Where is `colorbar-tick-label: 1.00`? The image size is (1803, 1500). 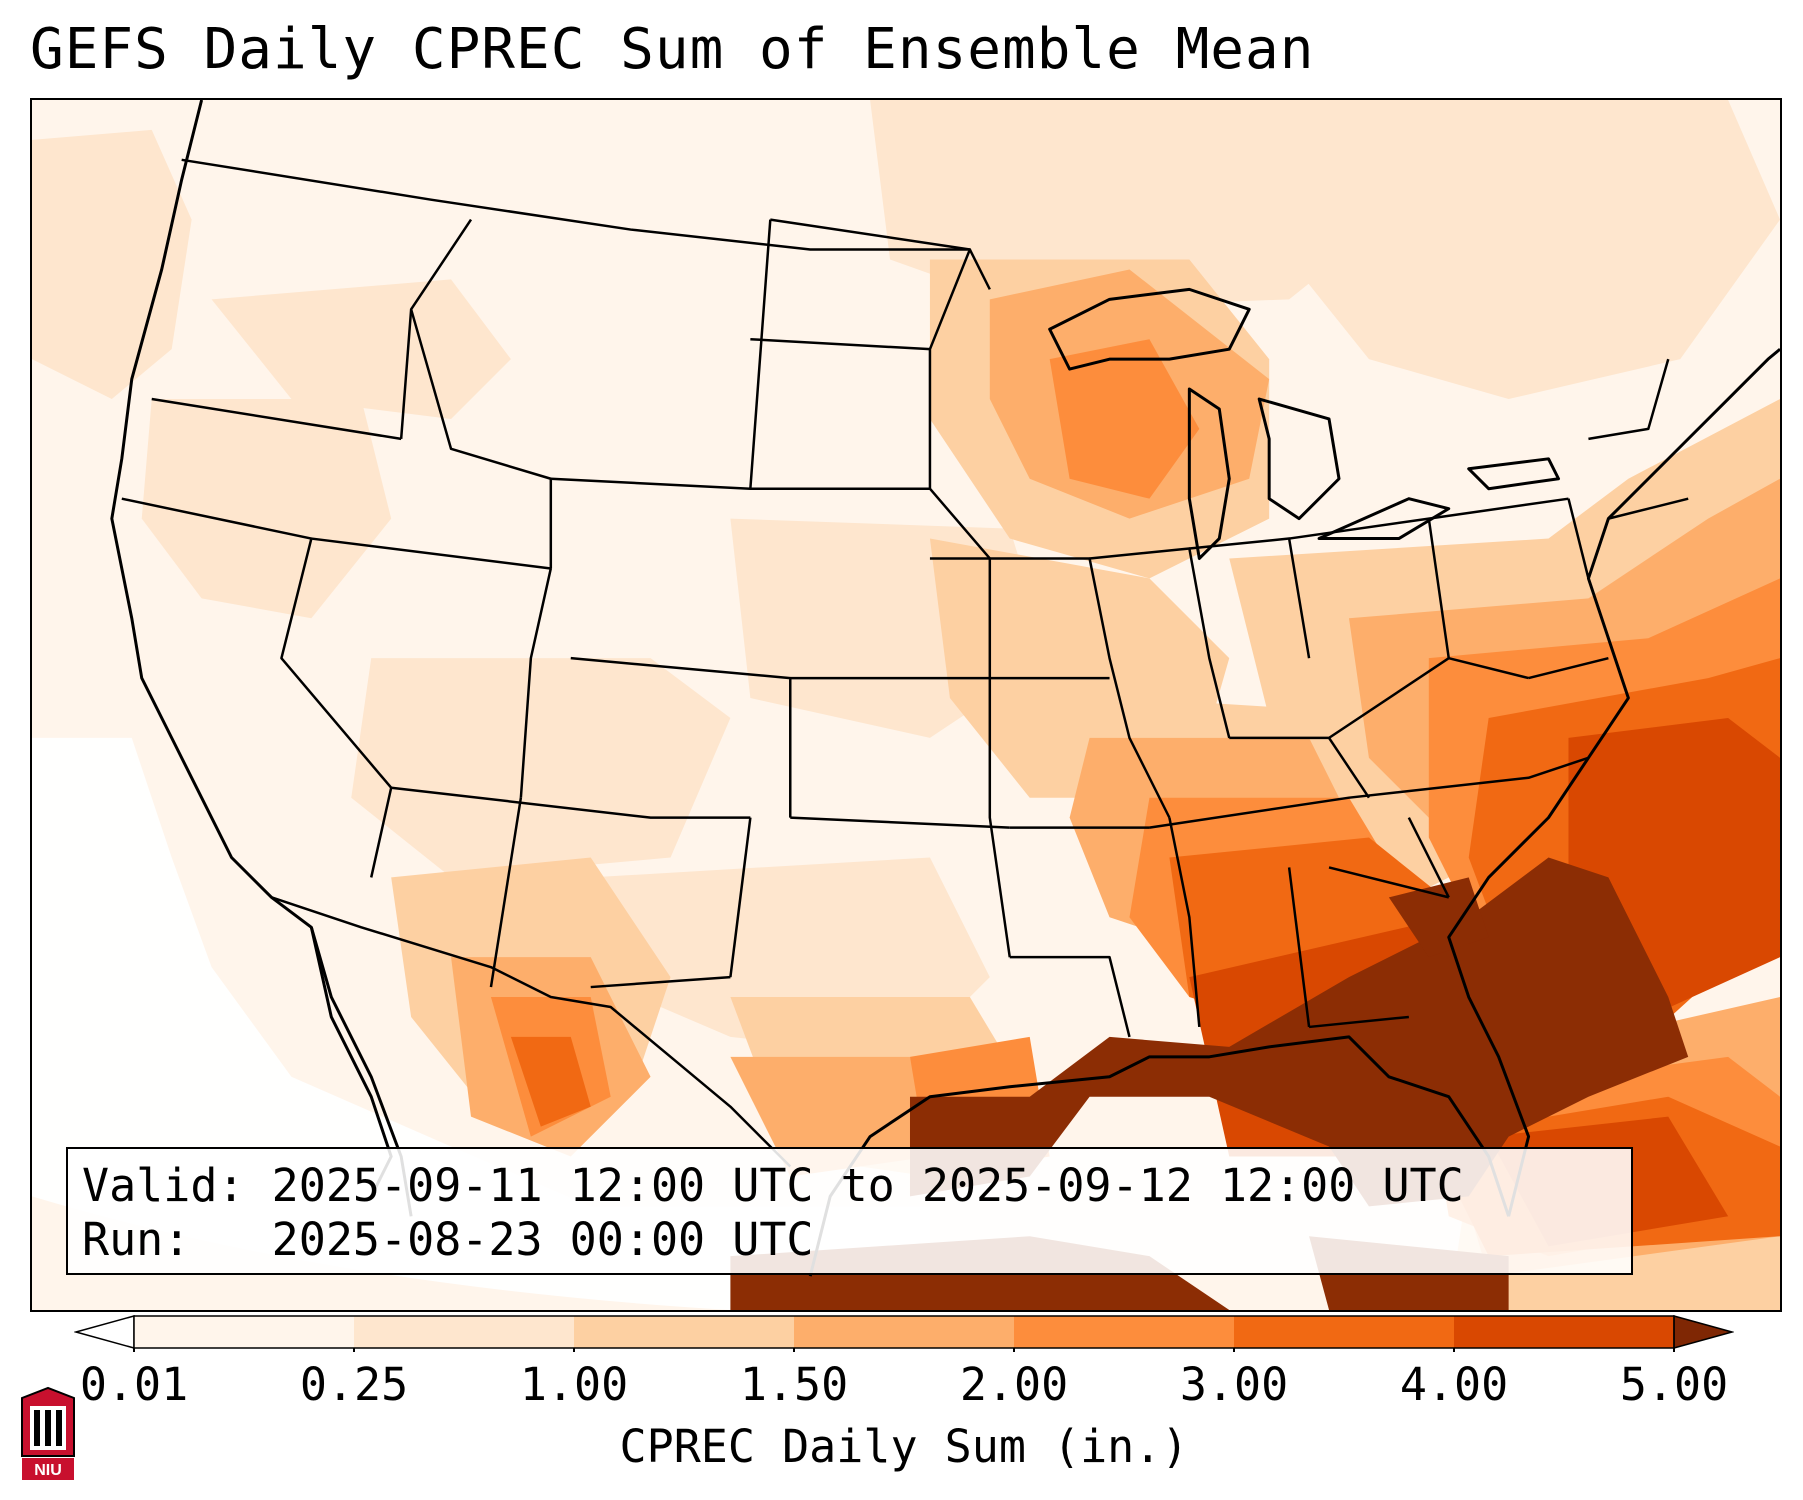
colorbar-tick-label: 1.00 is located at coordinates (574, 1384).